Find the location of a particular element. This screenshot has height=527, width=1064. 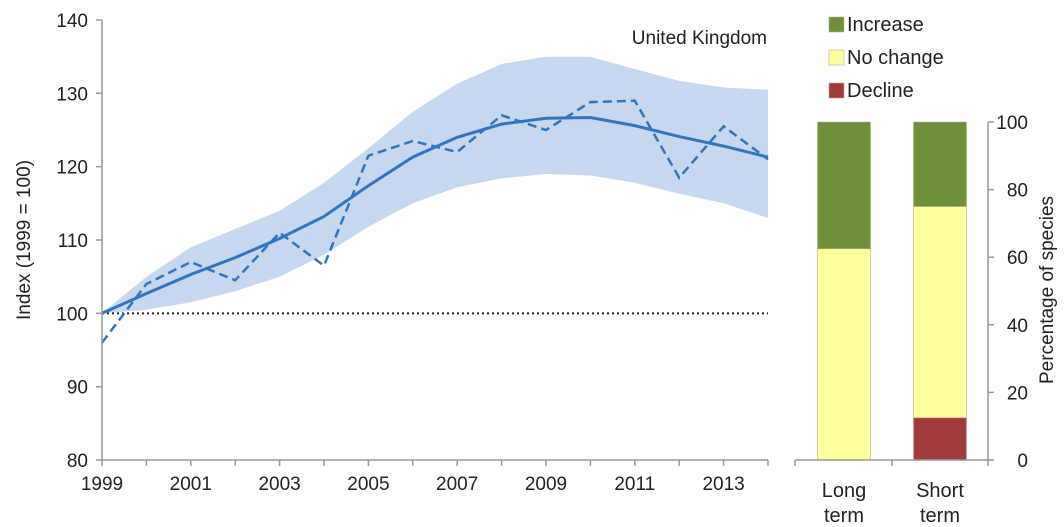

line-x-tick-label: 2007 is located at coordinates (457, 484).